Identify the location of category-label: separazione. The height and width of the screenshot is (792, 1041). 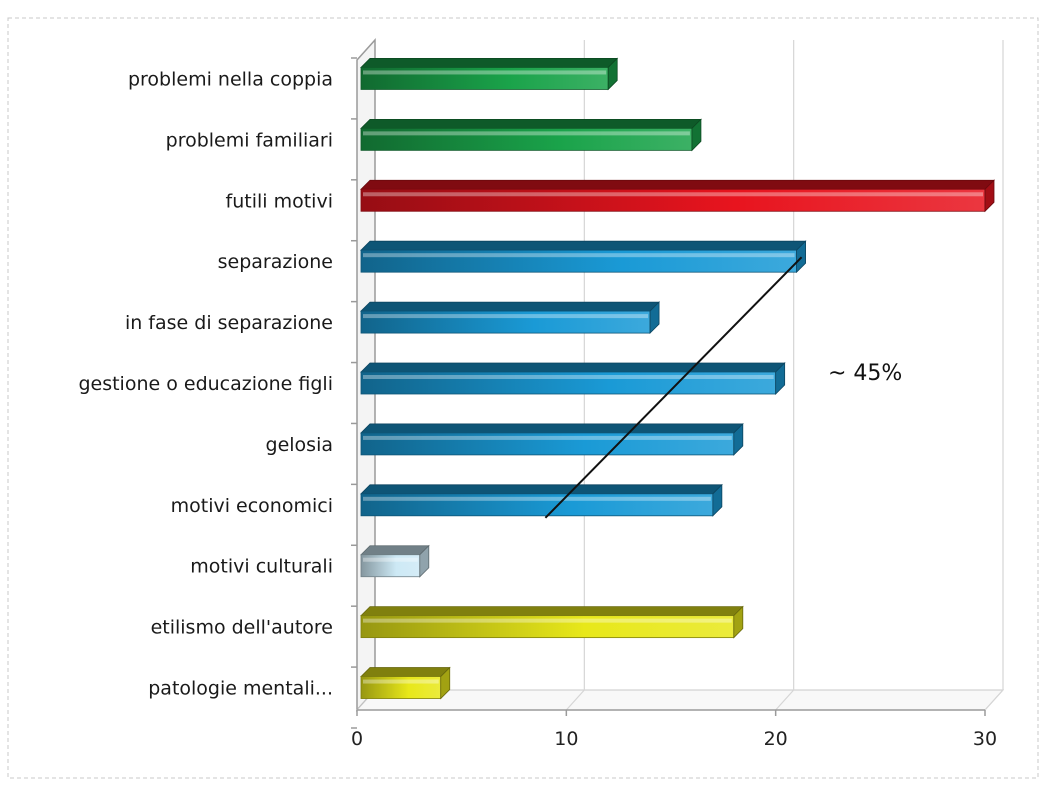
(275, 262).